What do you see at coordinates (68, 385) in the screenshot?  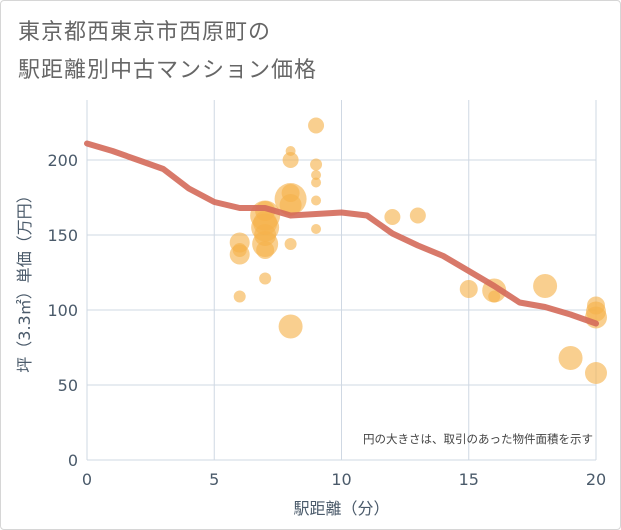 I see `y-tick-label: 50` at bounding box center [68, 385].